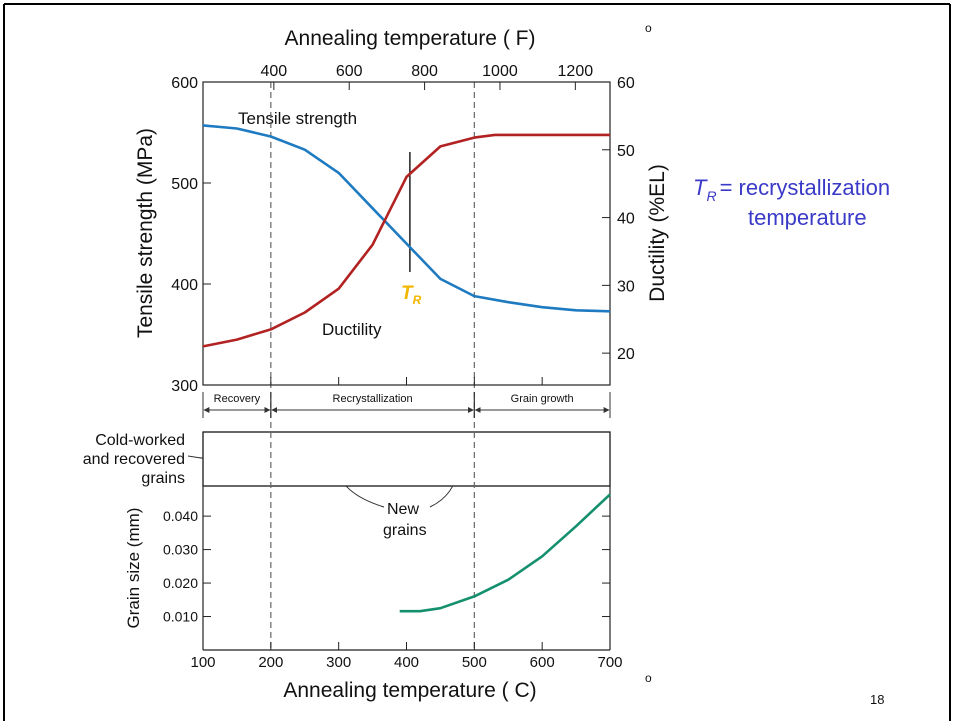  Describe the element at coordinates (406, 662) in the screenshot. I see `x-tick-label: 400` at that location.